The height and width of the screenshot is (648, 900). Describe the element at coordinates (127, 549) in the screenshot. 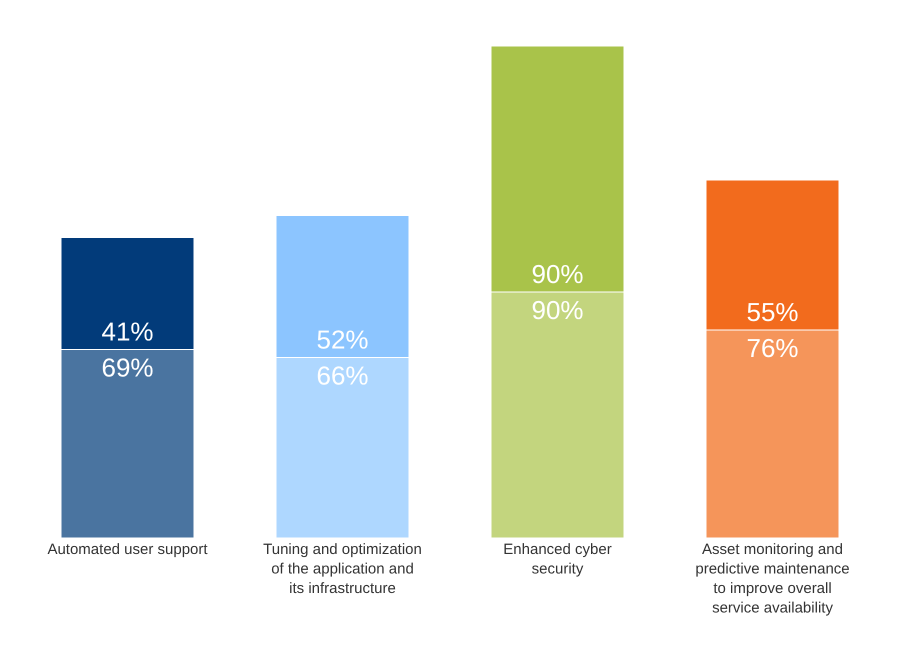

I see `x-tick-label: Automated user support` at that location.